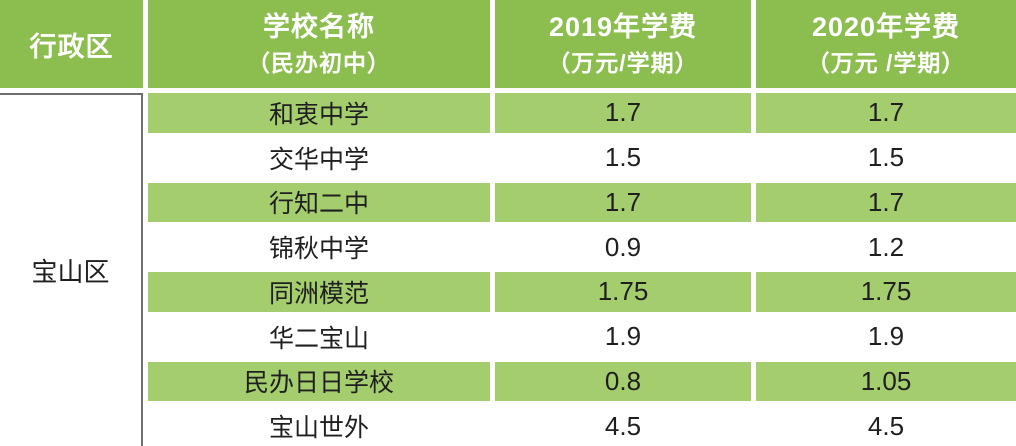 Image resolution: width=1016 pixels, height=446 pixels. What do you see at coordinates (886, 426) in the screenshot?
I see `fee-2020-cell: 4.5` at bounding box center [886, 426].